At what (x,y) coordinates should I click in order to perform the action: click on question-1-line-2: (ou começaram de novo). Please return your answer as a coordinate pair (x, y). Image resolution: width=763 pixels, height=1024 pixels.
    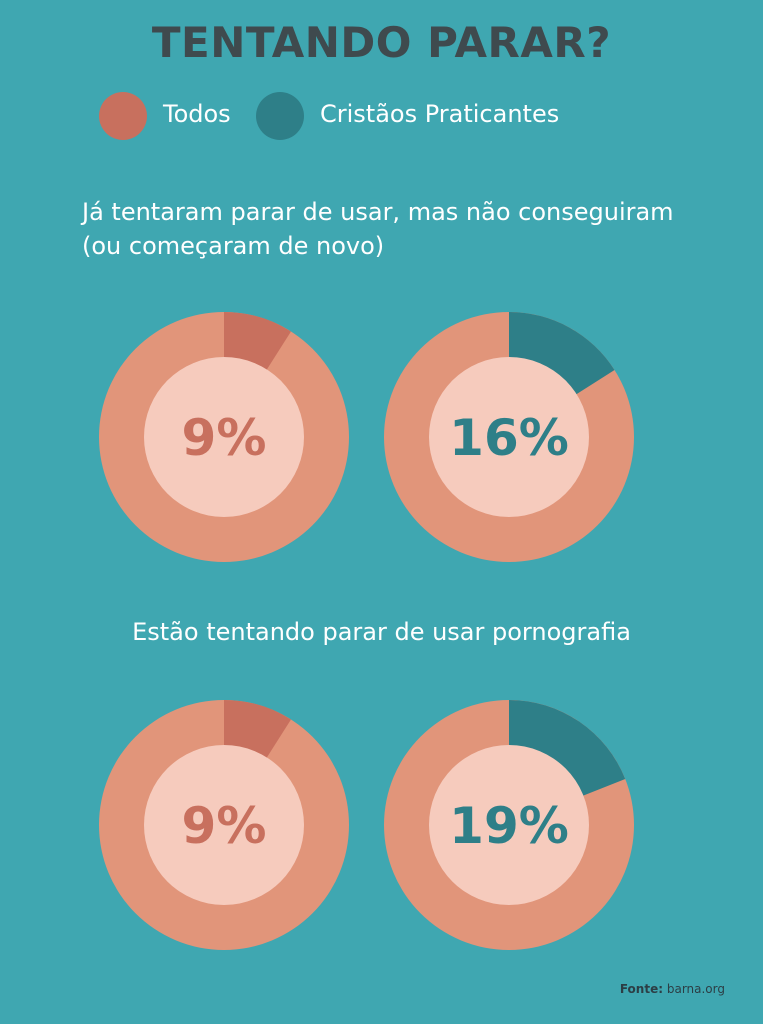
    Looking at the image, I should click on (233, 246).